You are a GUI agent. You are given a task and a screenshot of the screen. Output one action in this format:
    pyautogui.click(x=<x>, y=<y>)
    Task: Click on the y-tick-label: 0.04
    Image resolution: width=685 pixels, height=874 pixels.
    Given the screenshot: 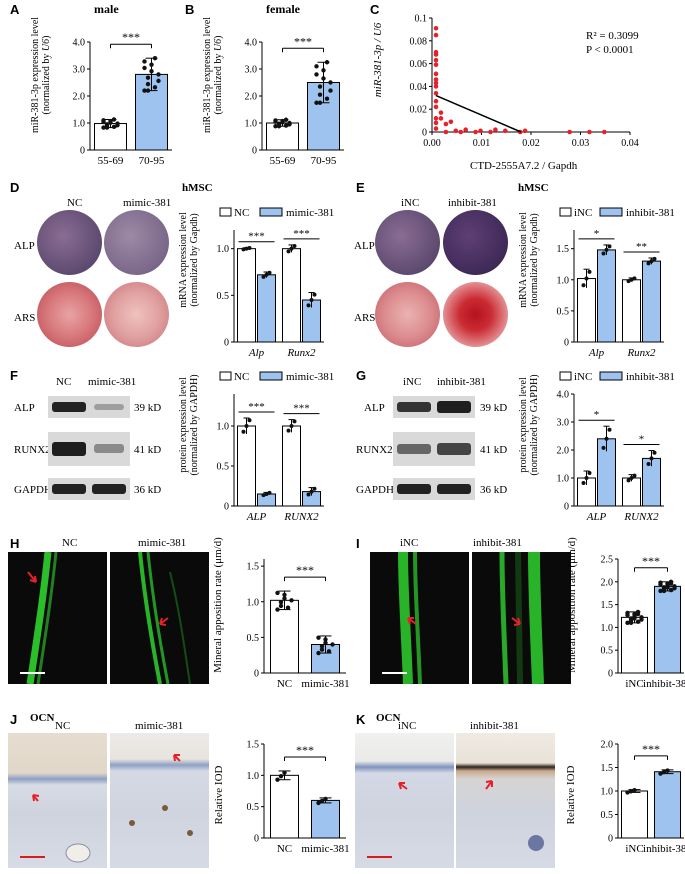 What is the action you would take?
    pyautogui.click(x=419, y=87)
    